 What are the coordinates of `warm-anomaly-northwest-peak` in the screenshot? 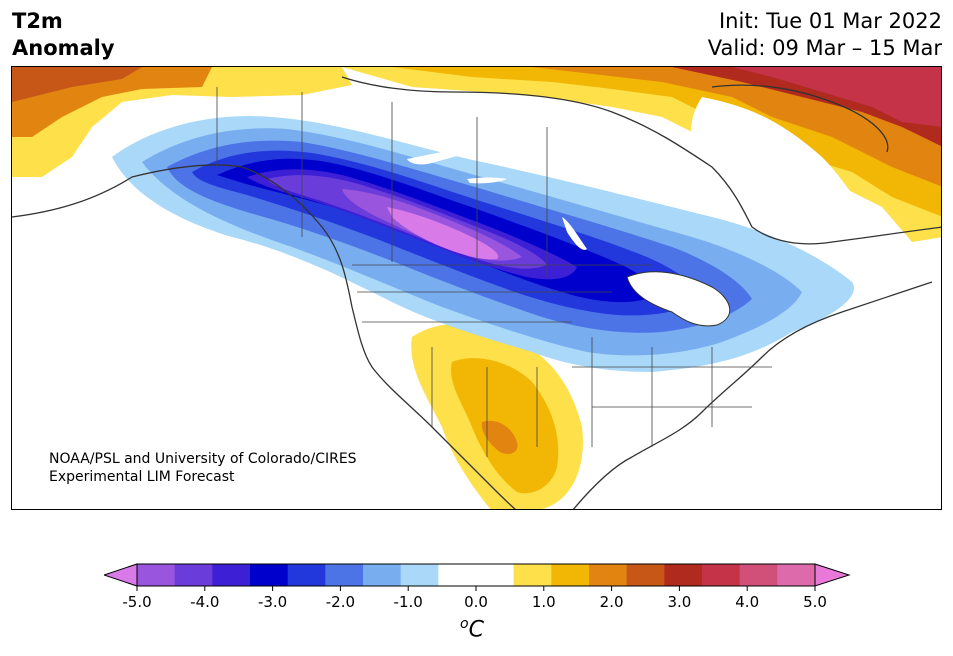 It's located at (77, 84).